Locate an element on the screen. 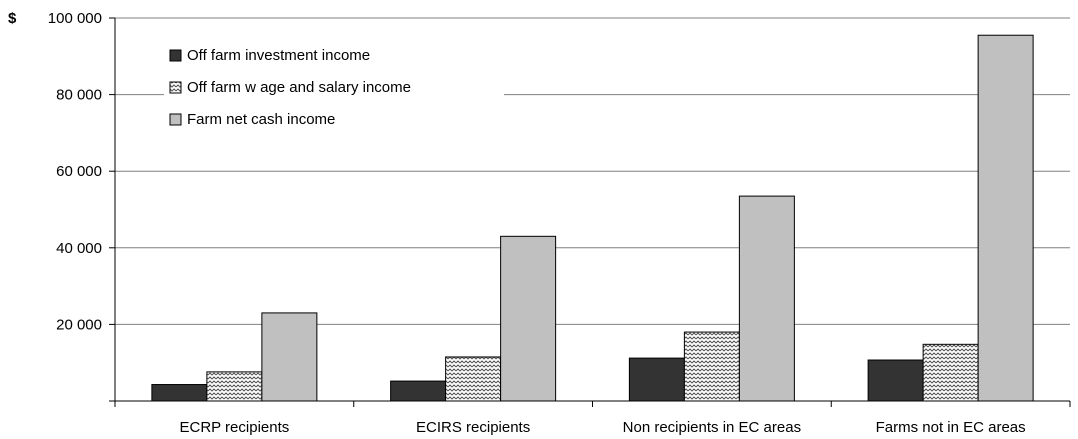 This screenshot has height=439, width=1078. category-label: Farms not in EC areas is located at coordinates (951, 427).